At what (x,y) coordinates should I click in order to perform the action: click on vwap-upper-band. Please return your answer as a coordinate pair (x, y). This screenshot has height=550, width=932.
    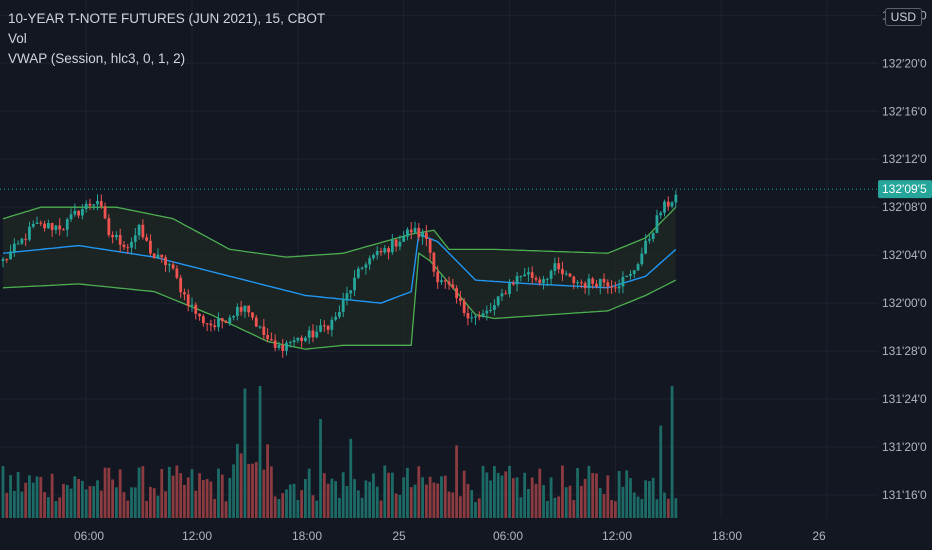
    Looking at the image, I should click on (339, 232).